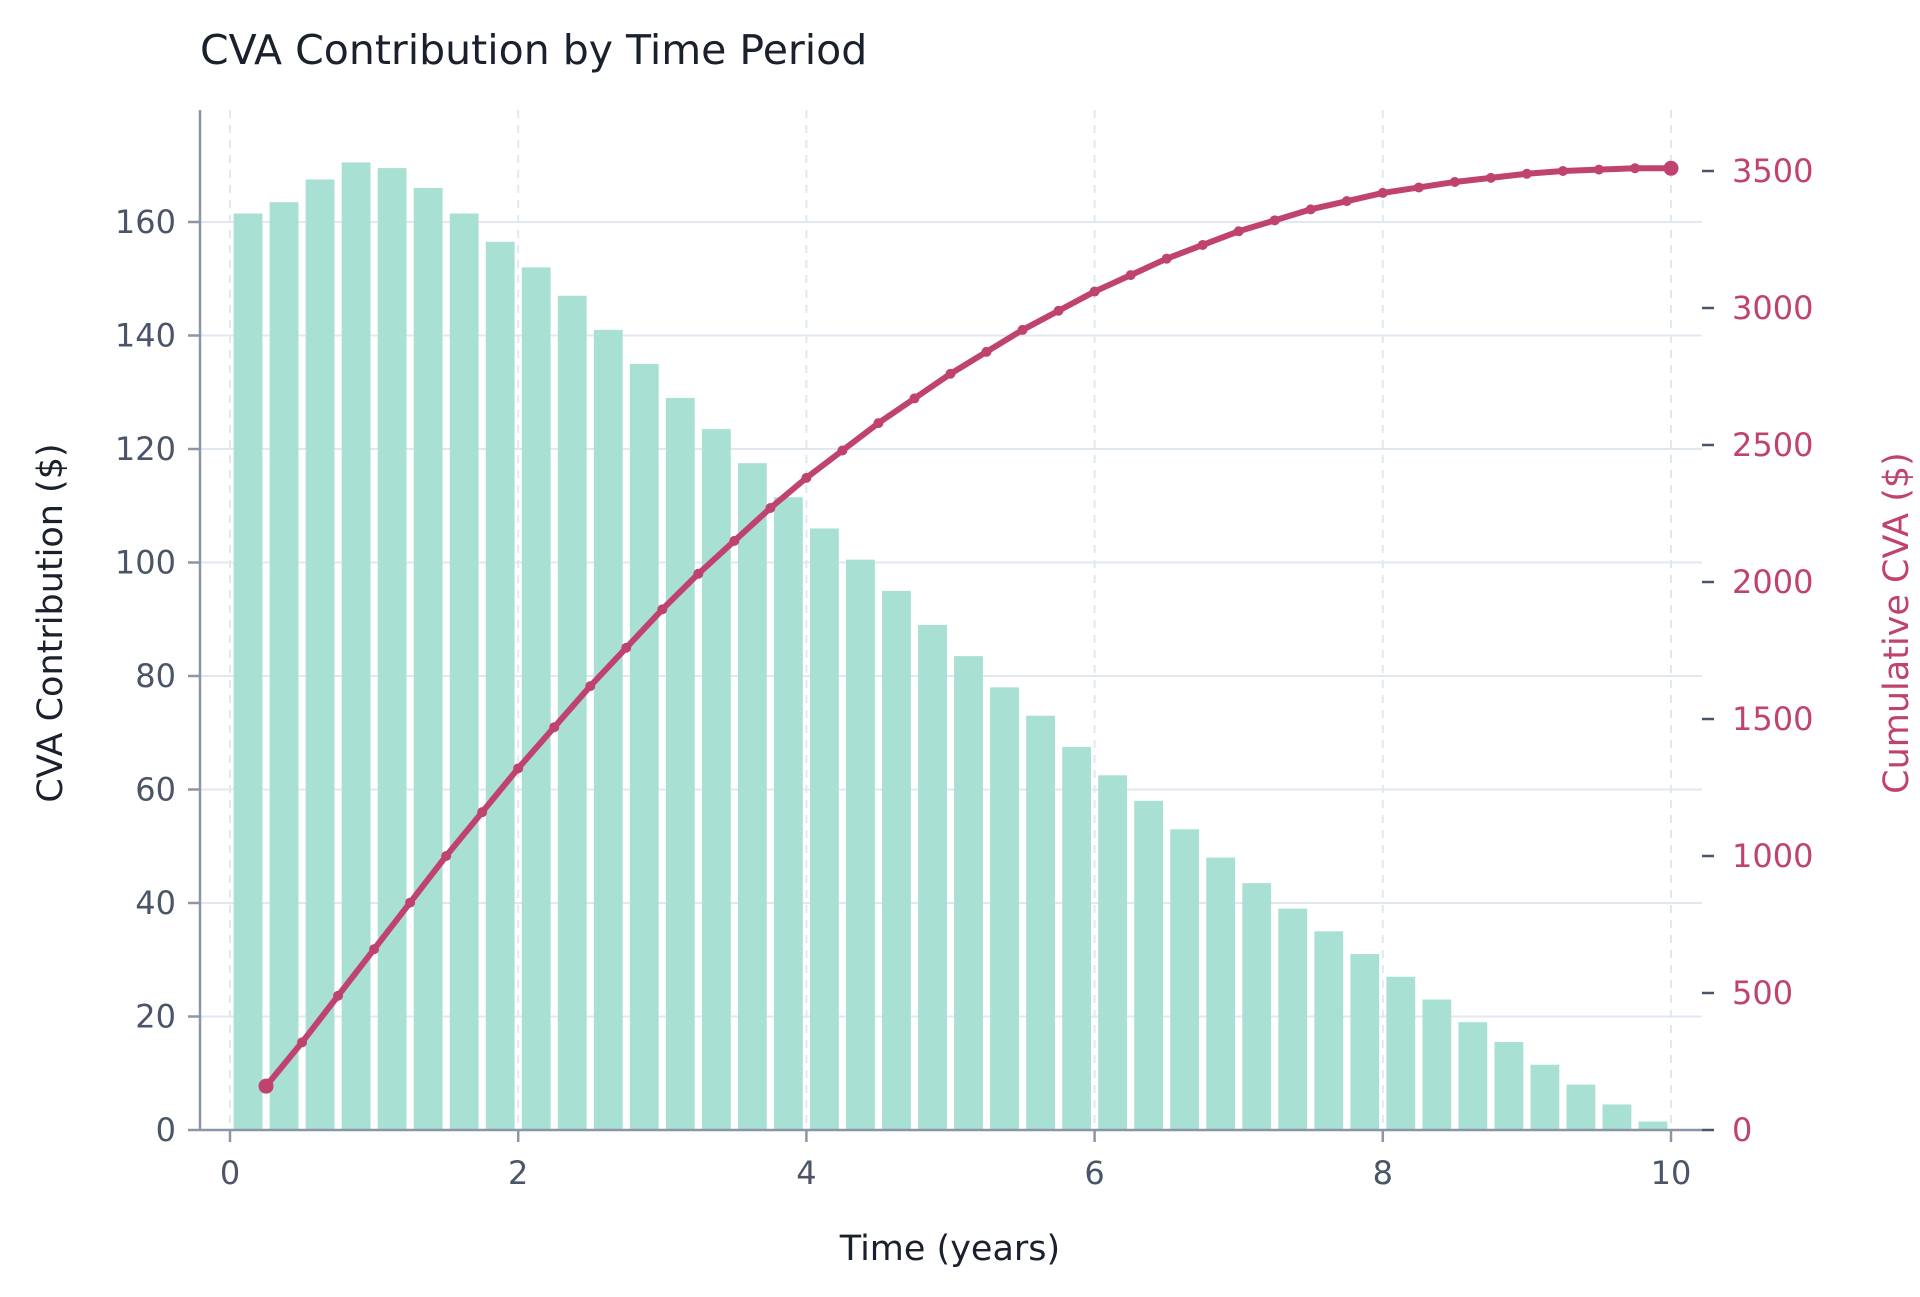 The height and width of the screenshot is (1297, 1920). I want to click on y-tick-label-right: 2000, so click(1772, 582).